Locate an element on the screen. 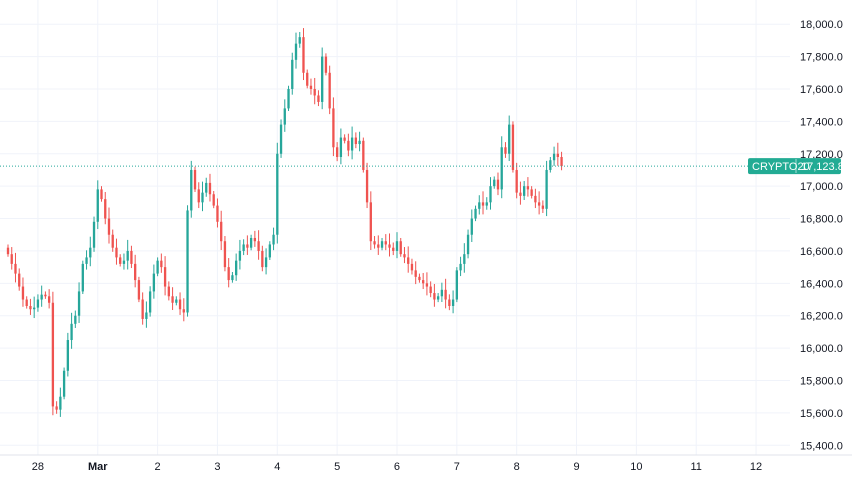 Image resolution: width=852 pixels, height=485 pixels. x-tick-label: 9 is located at coordinates (576, 467).